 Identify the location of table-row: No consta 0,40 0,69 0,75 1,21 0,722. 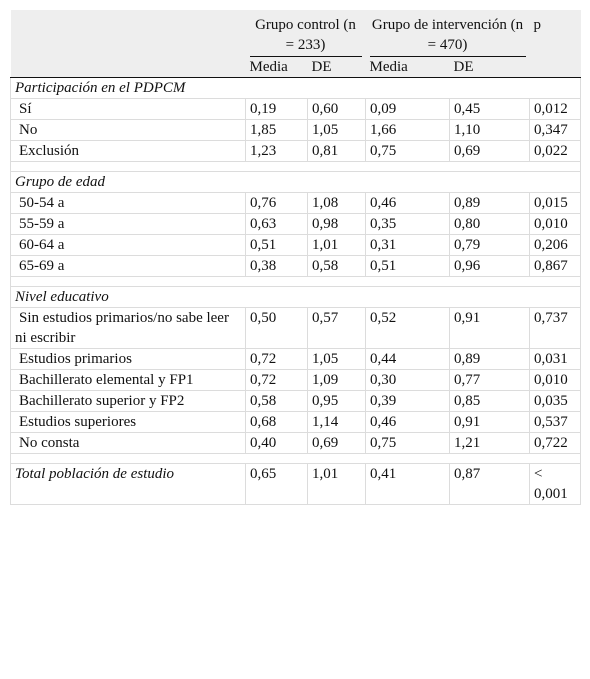
(296, 443).